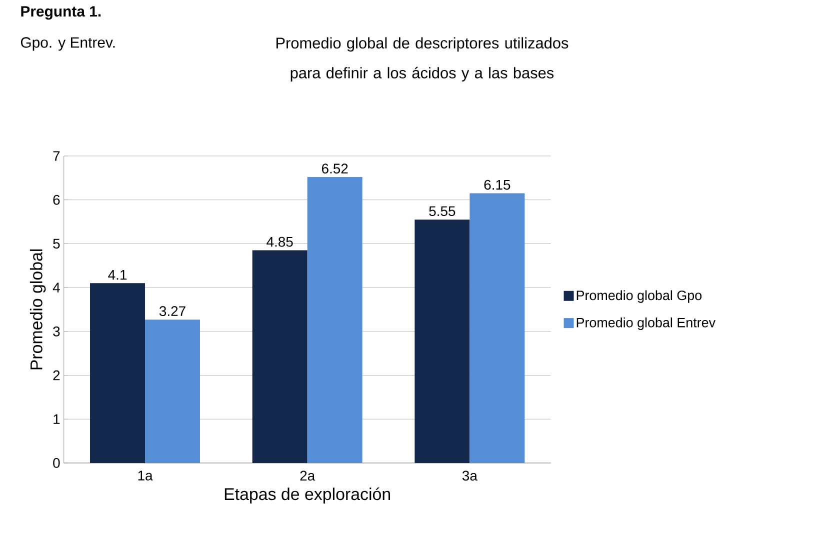 This screenshot has width=832, height=558. What do you see at coordinates (56, 331) in the screenshot?
I see `y-tick-label: 3` at bounding box center [56, 331].